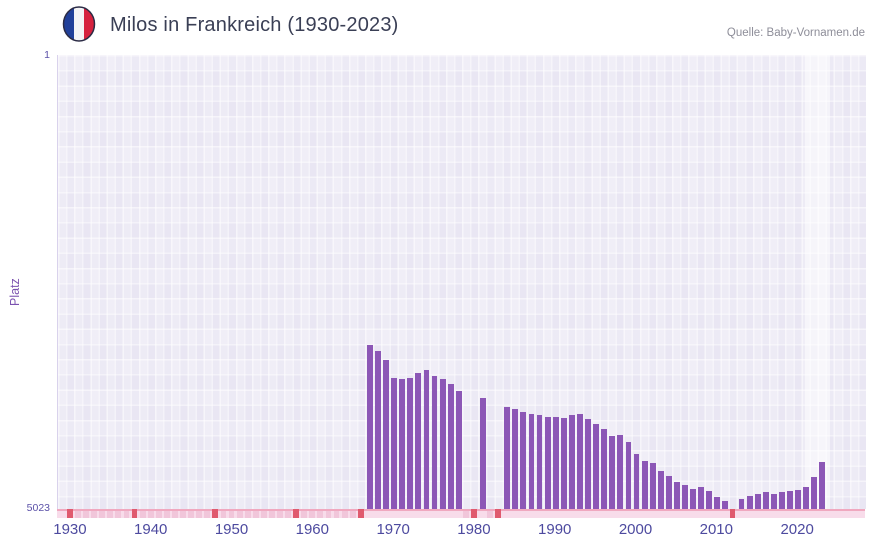  I want to click on no-data-mark-1939, so click(142, 514).